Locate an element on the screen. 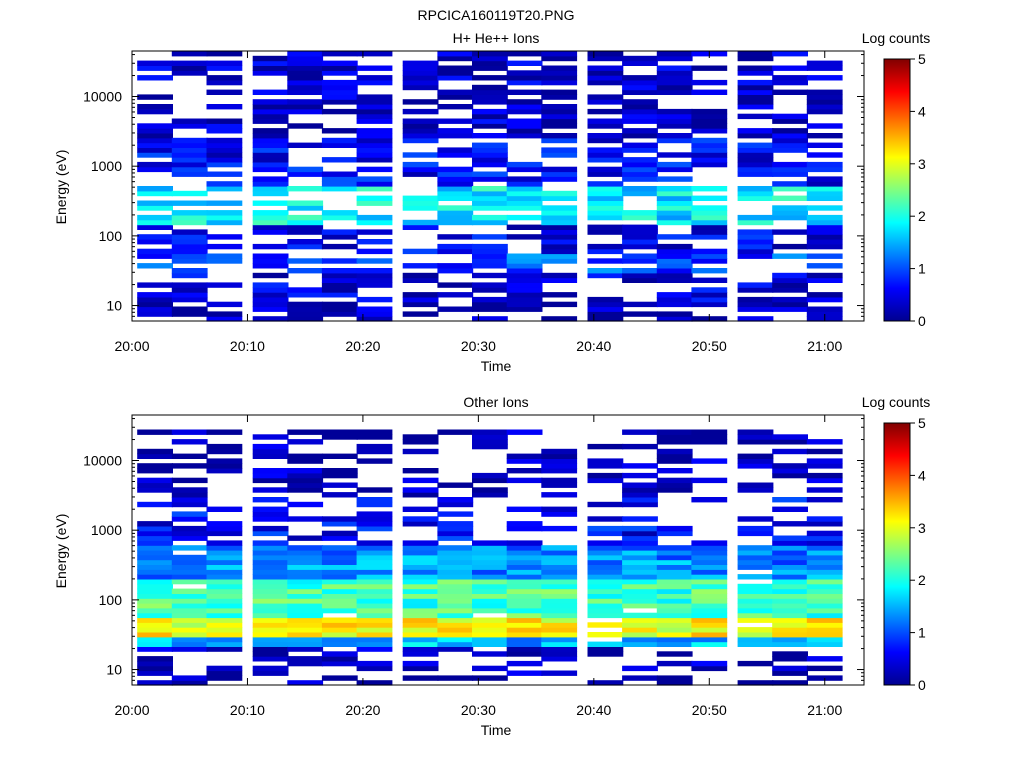  x-tick-label: 20:20 is located at coordinates (362, 710).